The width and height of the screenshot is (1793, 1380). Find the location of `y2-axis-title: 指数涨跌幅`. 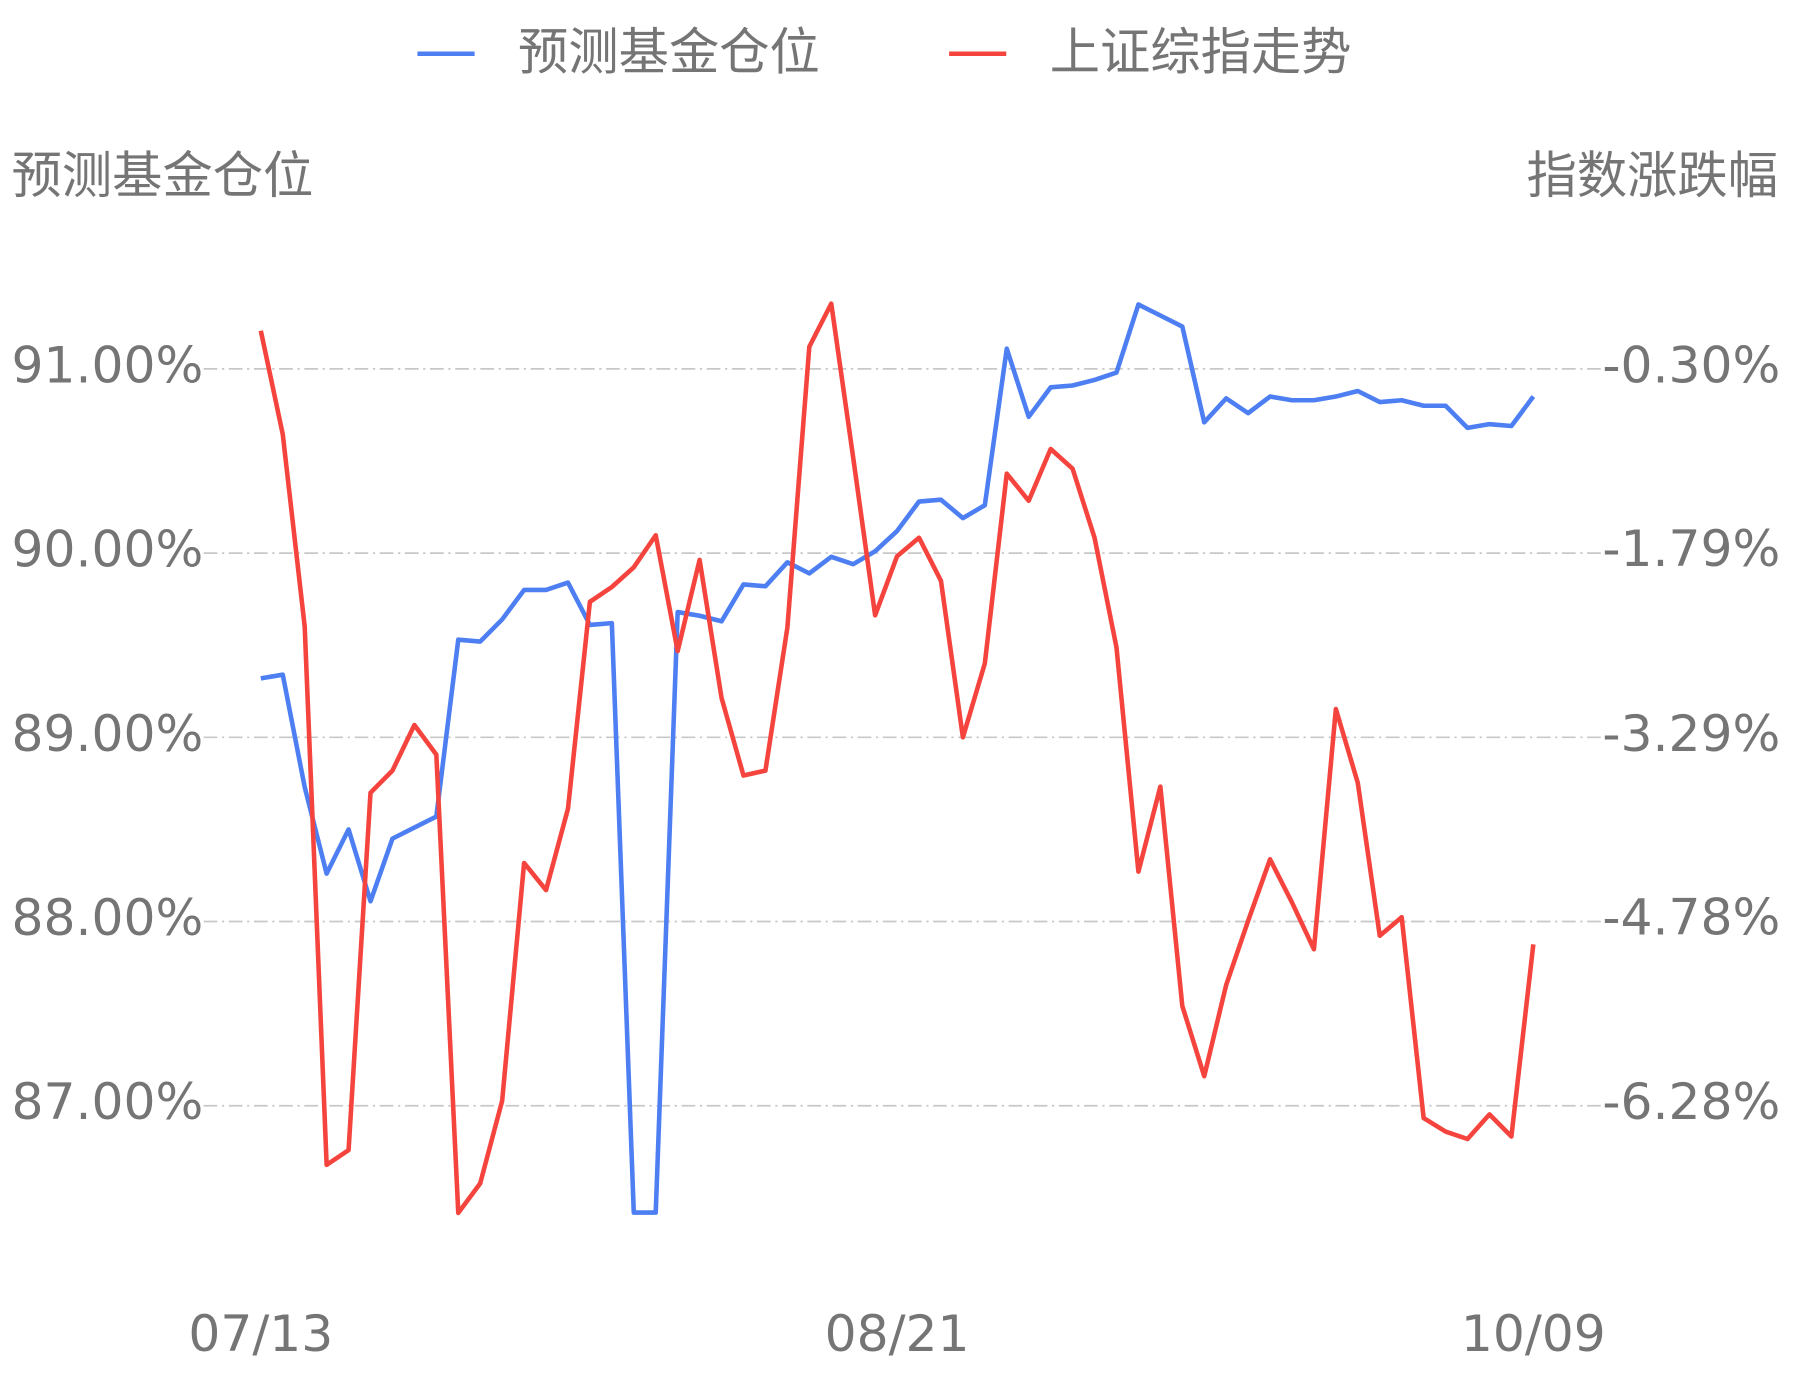

y2-axis-title: 指数涨跌幅 is located at coordinates (1652, 175).